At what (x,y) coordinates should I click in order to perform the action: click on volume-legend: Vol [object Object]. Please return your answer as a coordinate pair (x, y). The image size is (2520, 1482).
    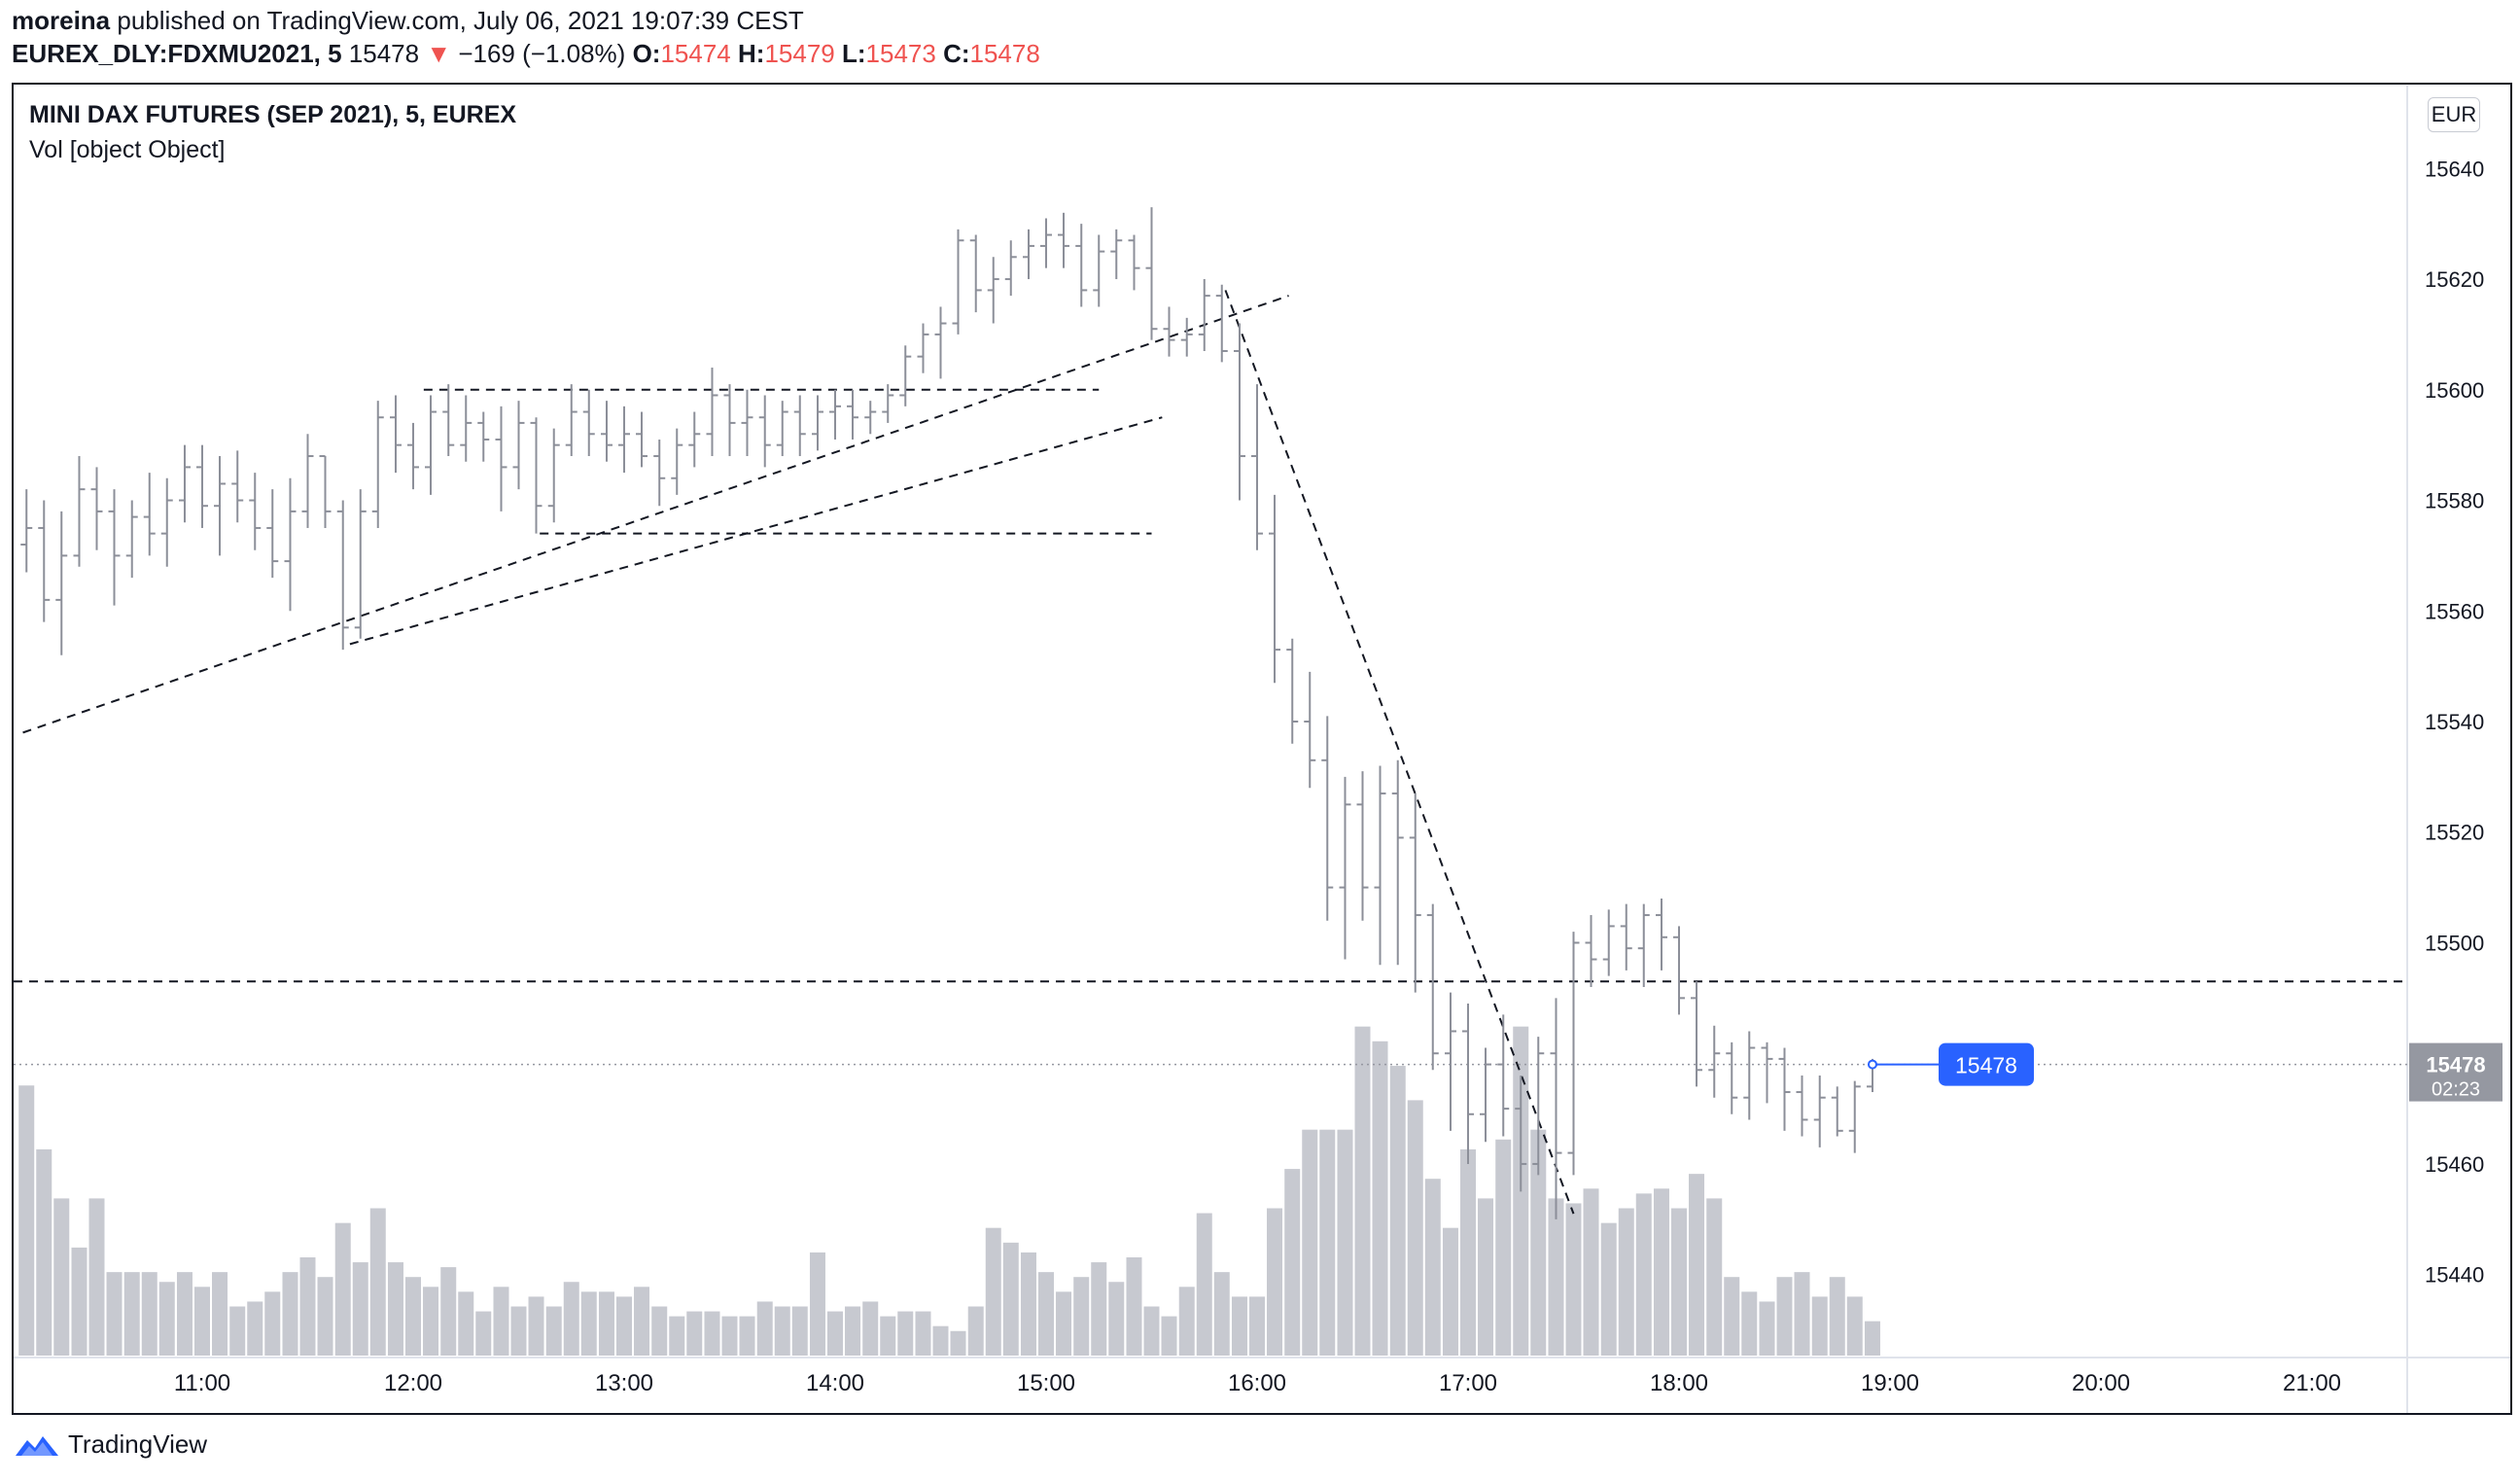
    Looking at the image, I should click on (127, 149).